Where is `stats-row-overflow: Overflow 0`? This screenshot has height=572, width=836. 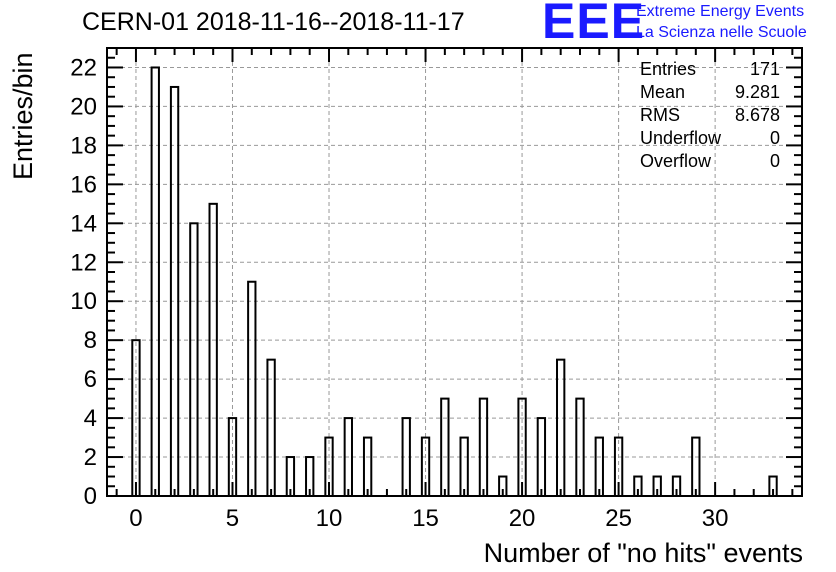 stats-row-overflow: Overflow 0 is located at coordinates (710, 161).